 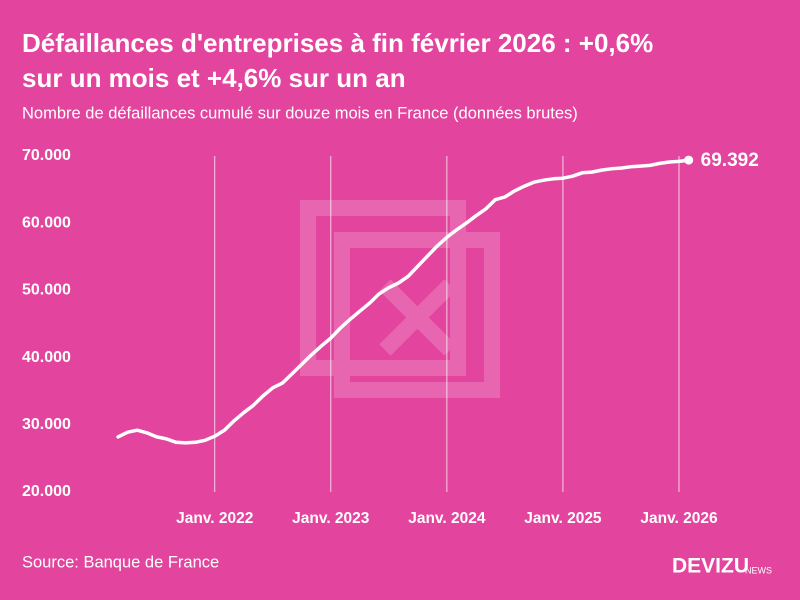 I want to click on y-tick-label: 20.000, so click(x=46, y=491).